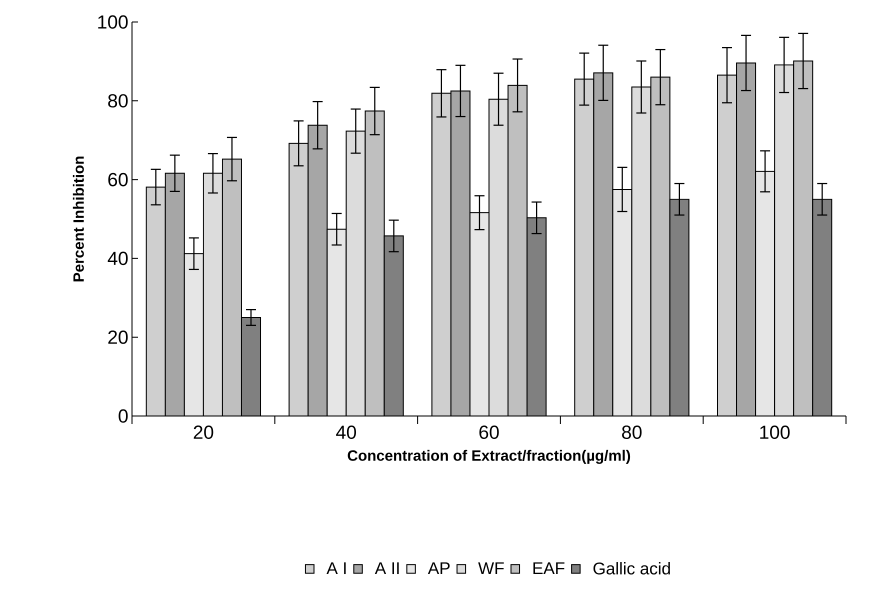 The image size is (875, 596). What do you see at coordinates (632, 432) in the screenshot?
I see `x-tick-label: 80` at bounding box center [632, 432].